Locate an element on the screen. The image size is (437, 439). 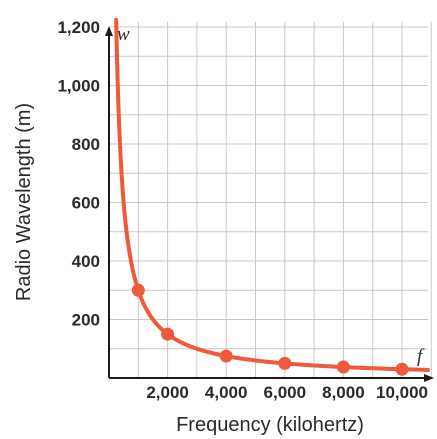
x-axis-arrow is located at coordinates (429, 378).